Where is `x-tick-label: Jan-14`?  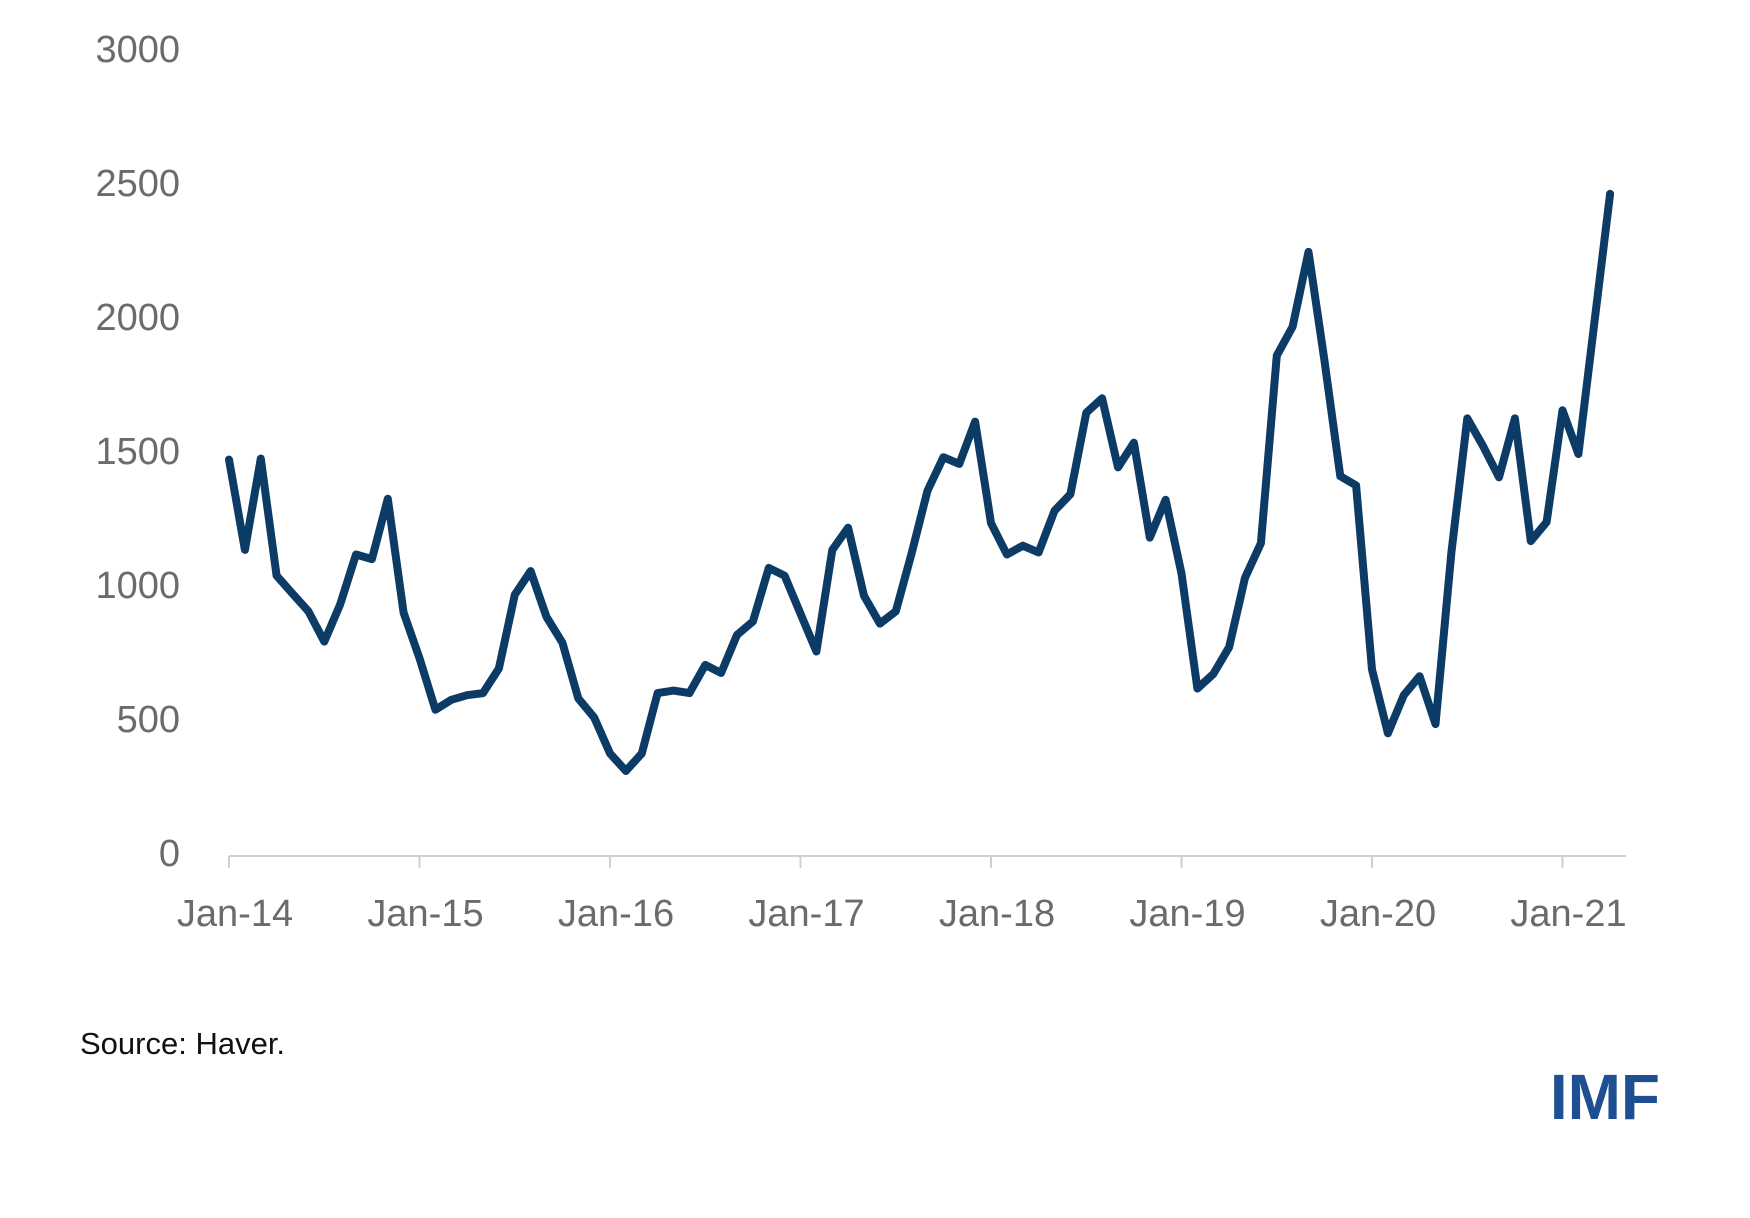 x-tick-label: Jan-14 is located at coordinates (235, 914).